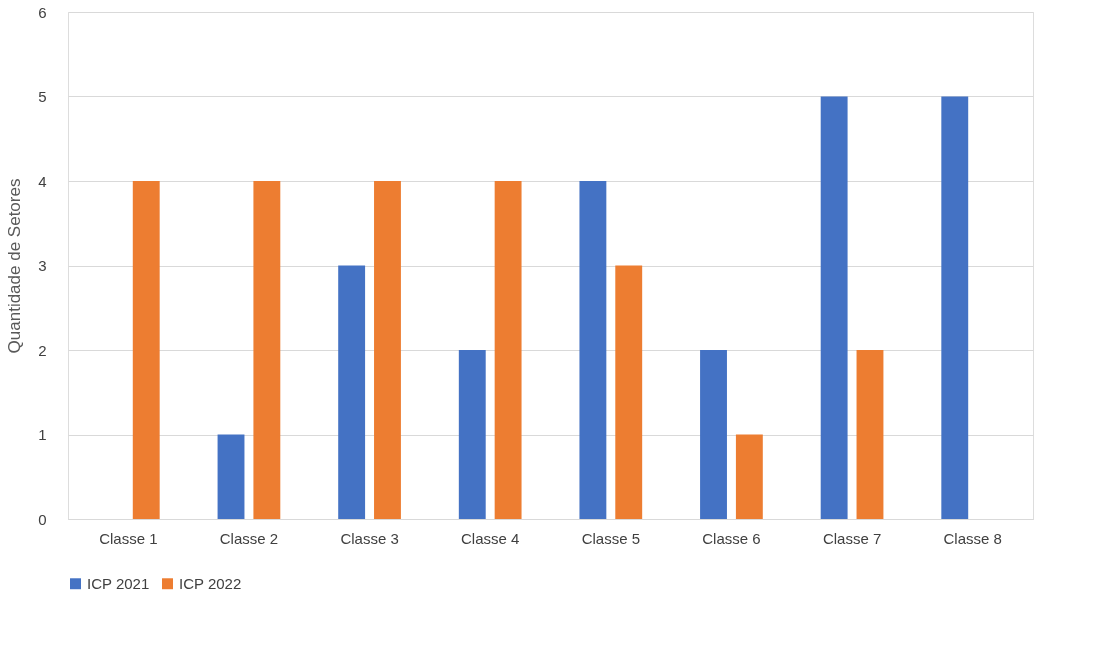  I want to click on x-tick-label: Classe 2, so click(249, 538).